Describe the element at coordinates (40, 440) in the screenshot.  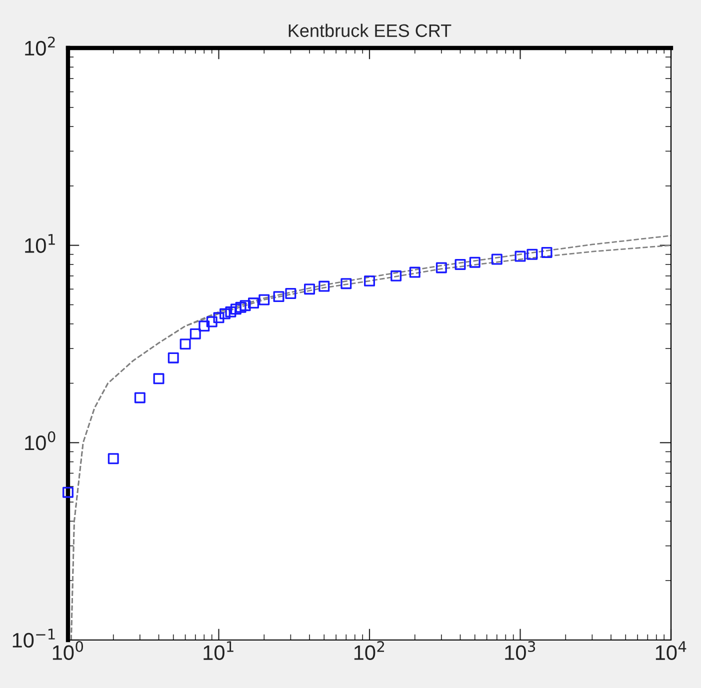
I see `y-tick-label: 10$^{0}$` at that location.